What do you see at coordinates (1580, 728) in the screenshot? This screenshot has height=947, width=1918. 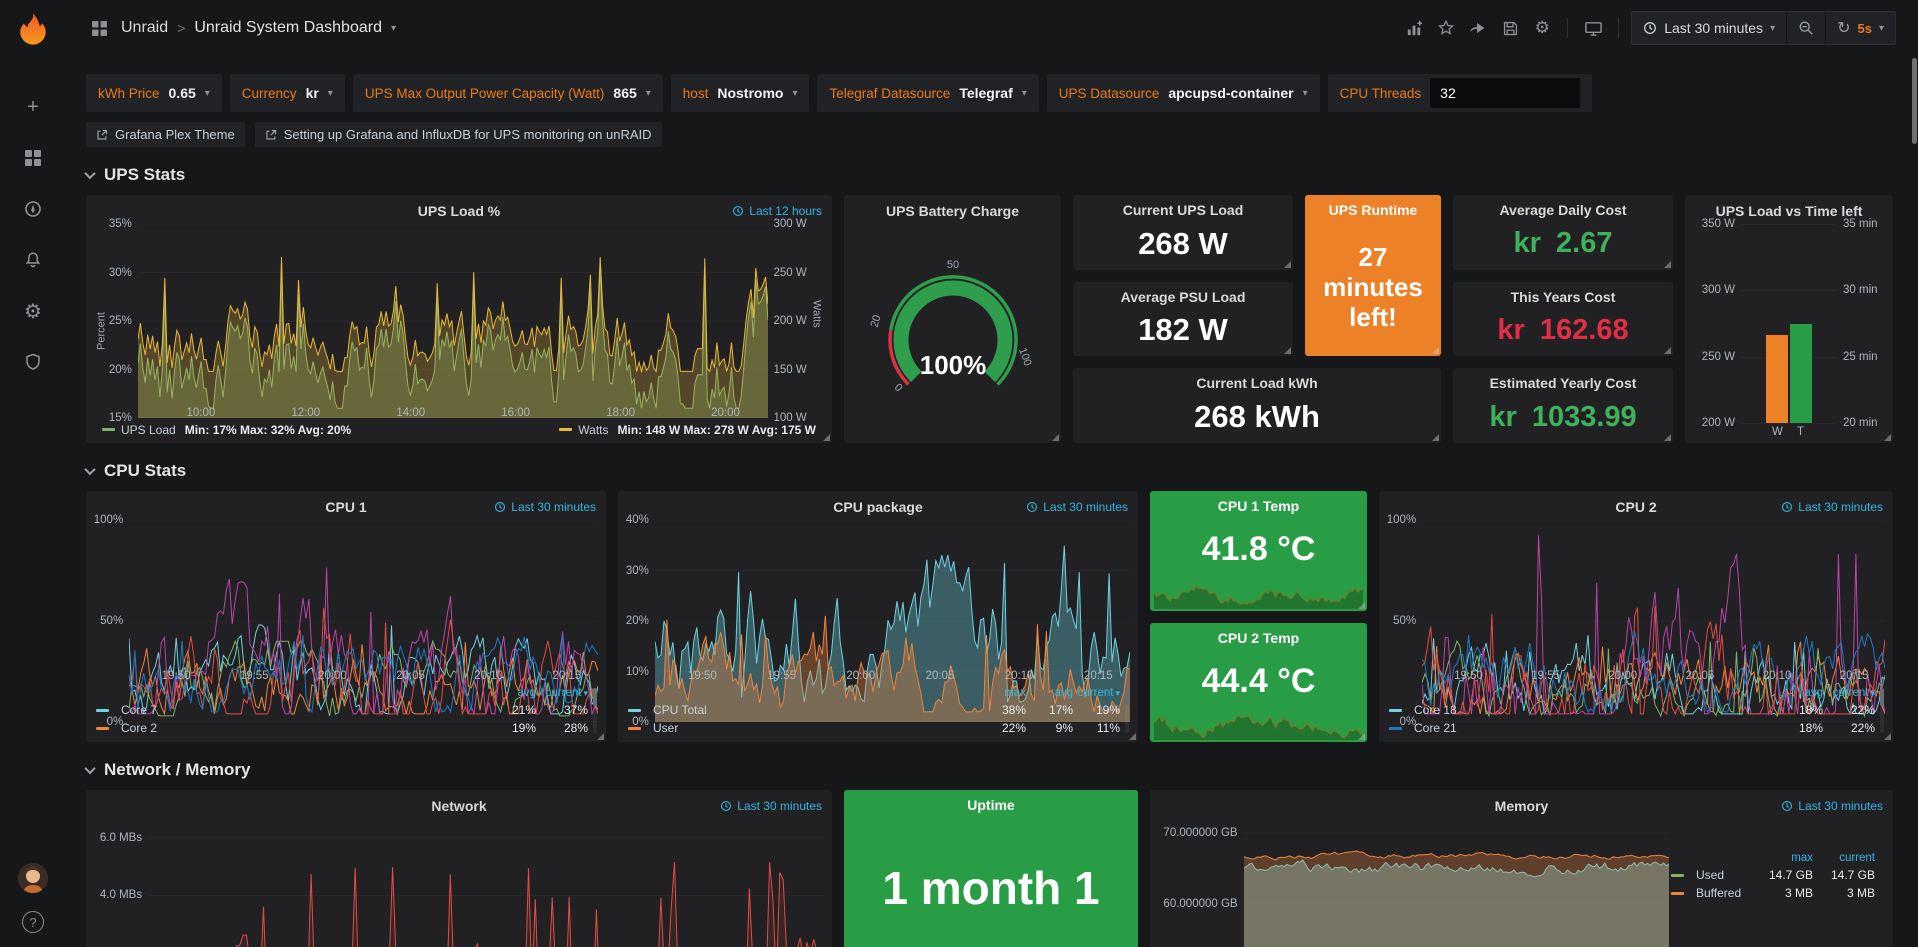 I see `legend-series-name: Core 21` at bounding box center [1580, 728].